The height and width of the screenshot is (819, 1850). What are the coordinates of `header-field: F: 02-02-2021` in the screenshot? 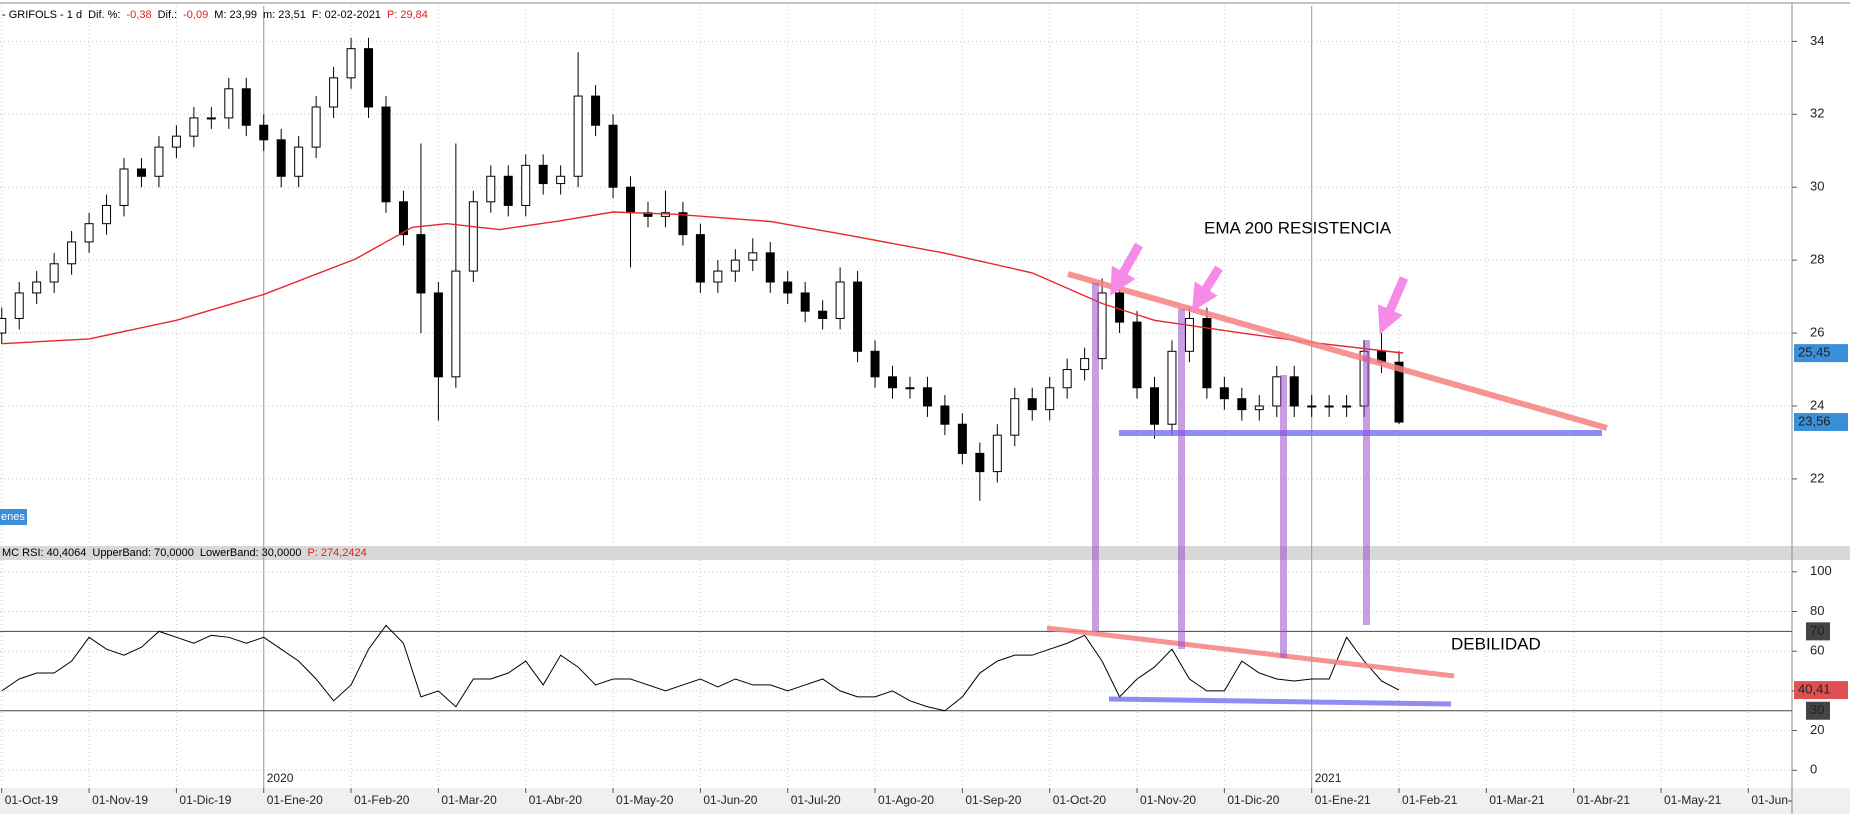 It's located at (346, 15).